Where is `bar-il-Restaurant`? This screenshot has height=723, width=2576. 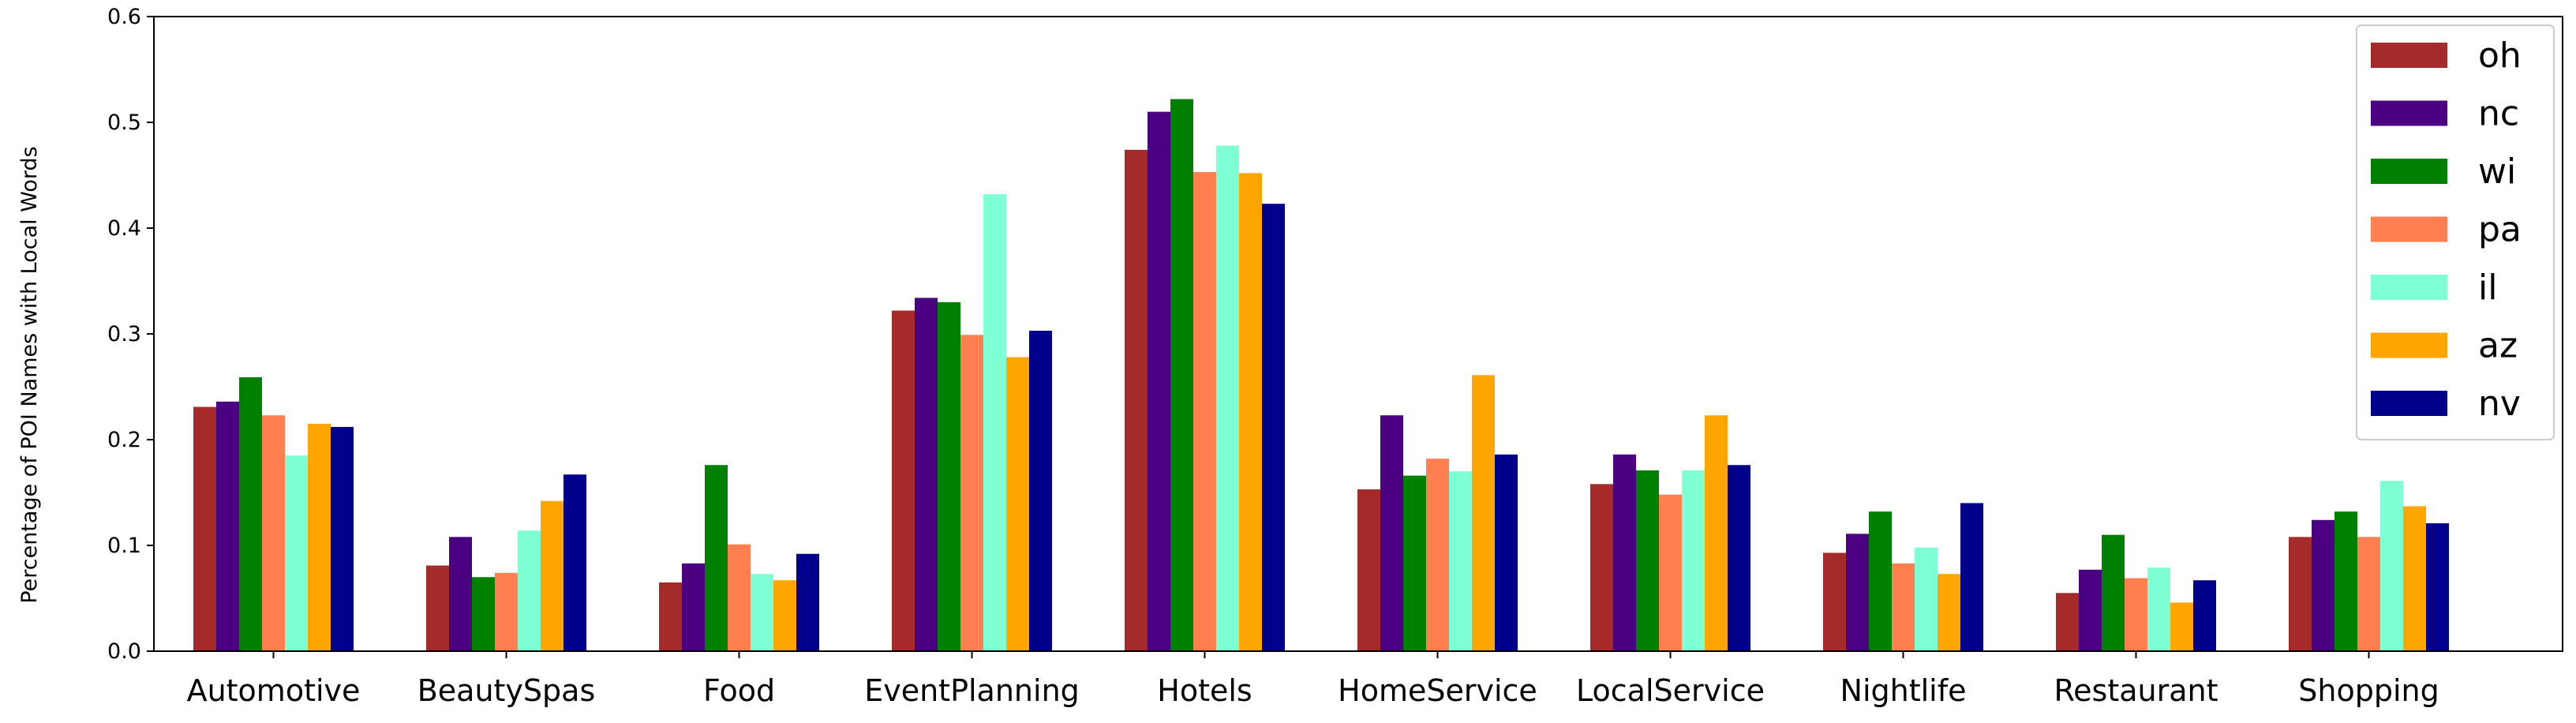
bar-il-Restaurant is located at coordinates (2158, 609).